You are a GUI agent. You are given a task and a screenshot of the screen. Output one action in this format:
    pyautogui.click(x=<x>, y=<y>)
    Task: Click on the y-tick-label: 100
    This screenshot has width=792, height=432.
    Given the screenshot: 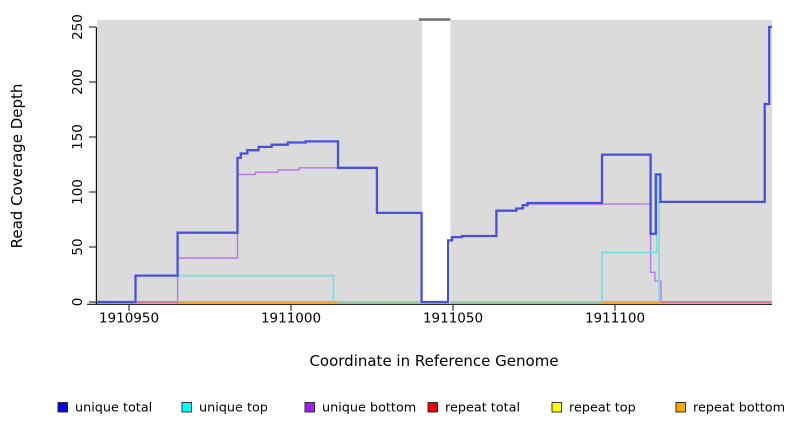 What is the action you would take?
    pyautogui.click(x=78, y=192)
    